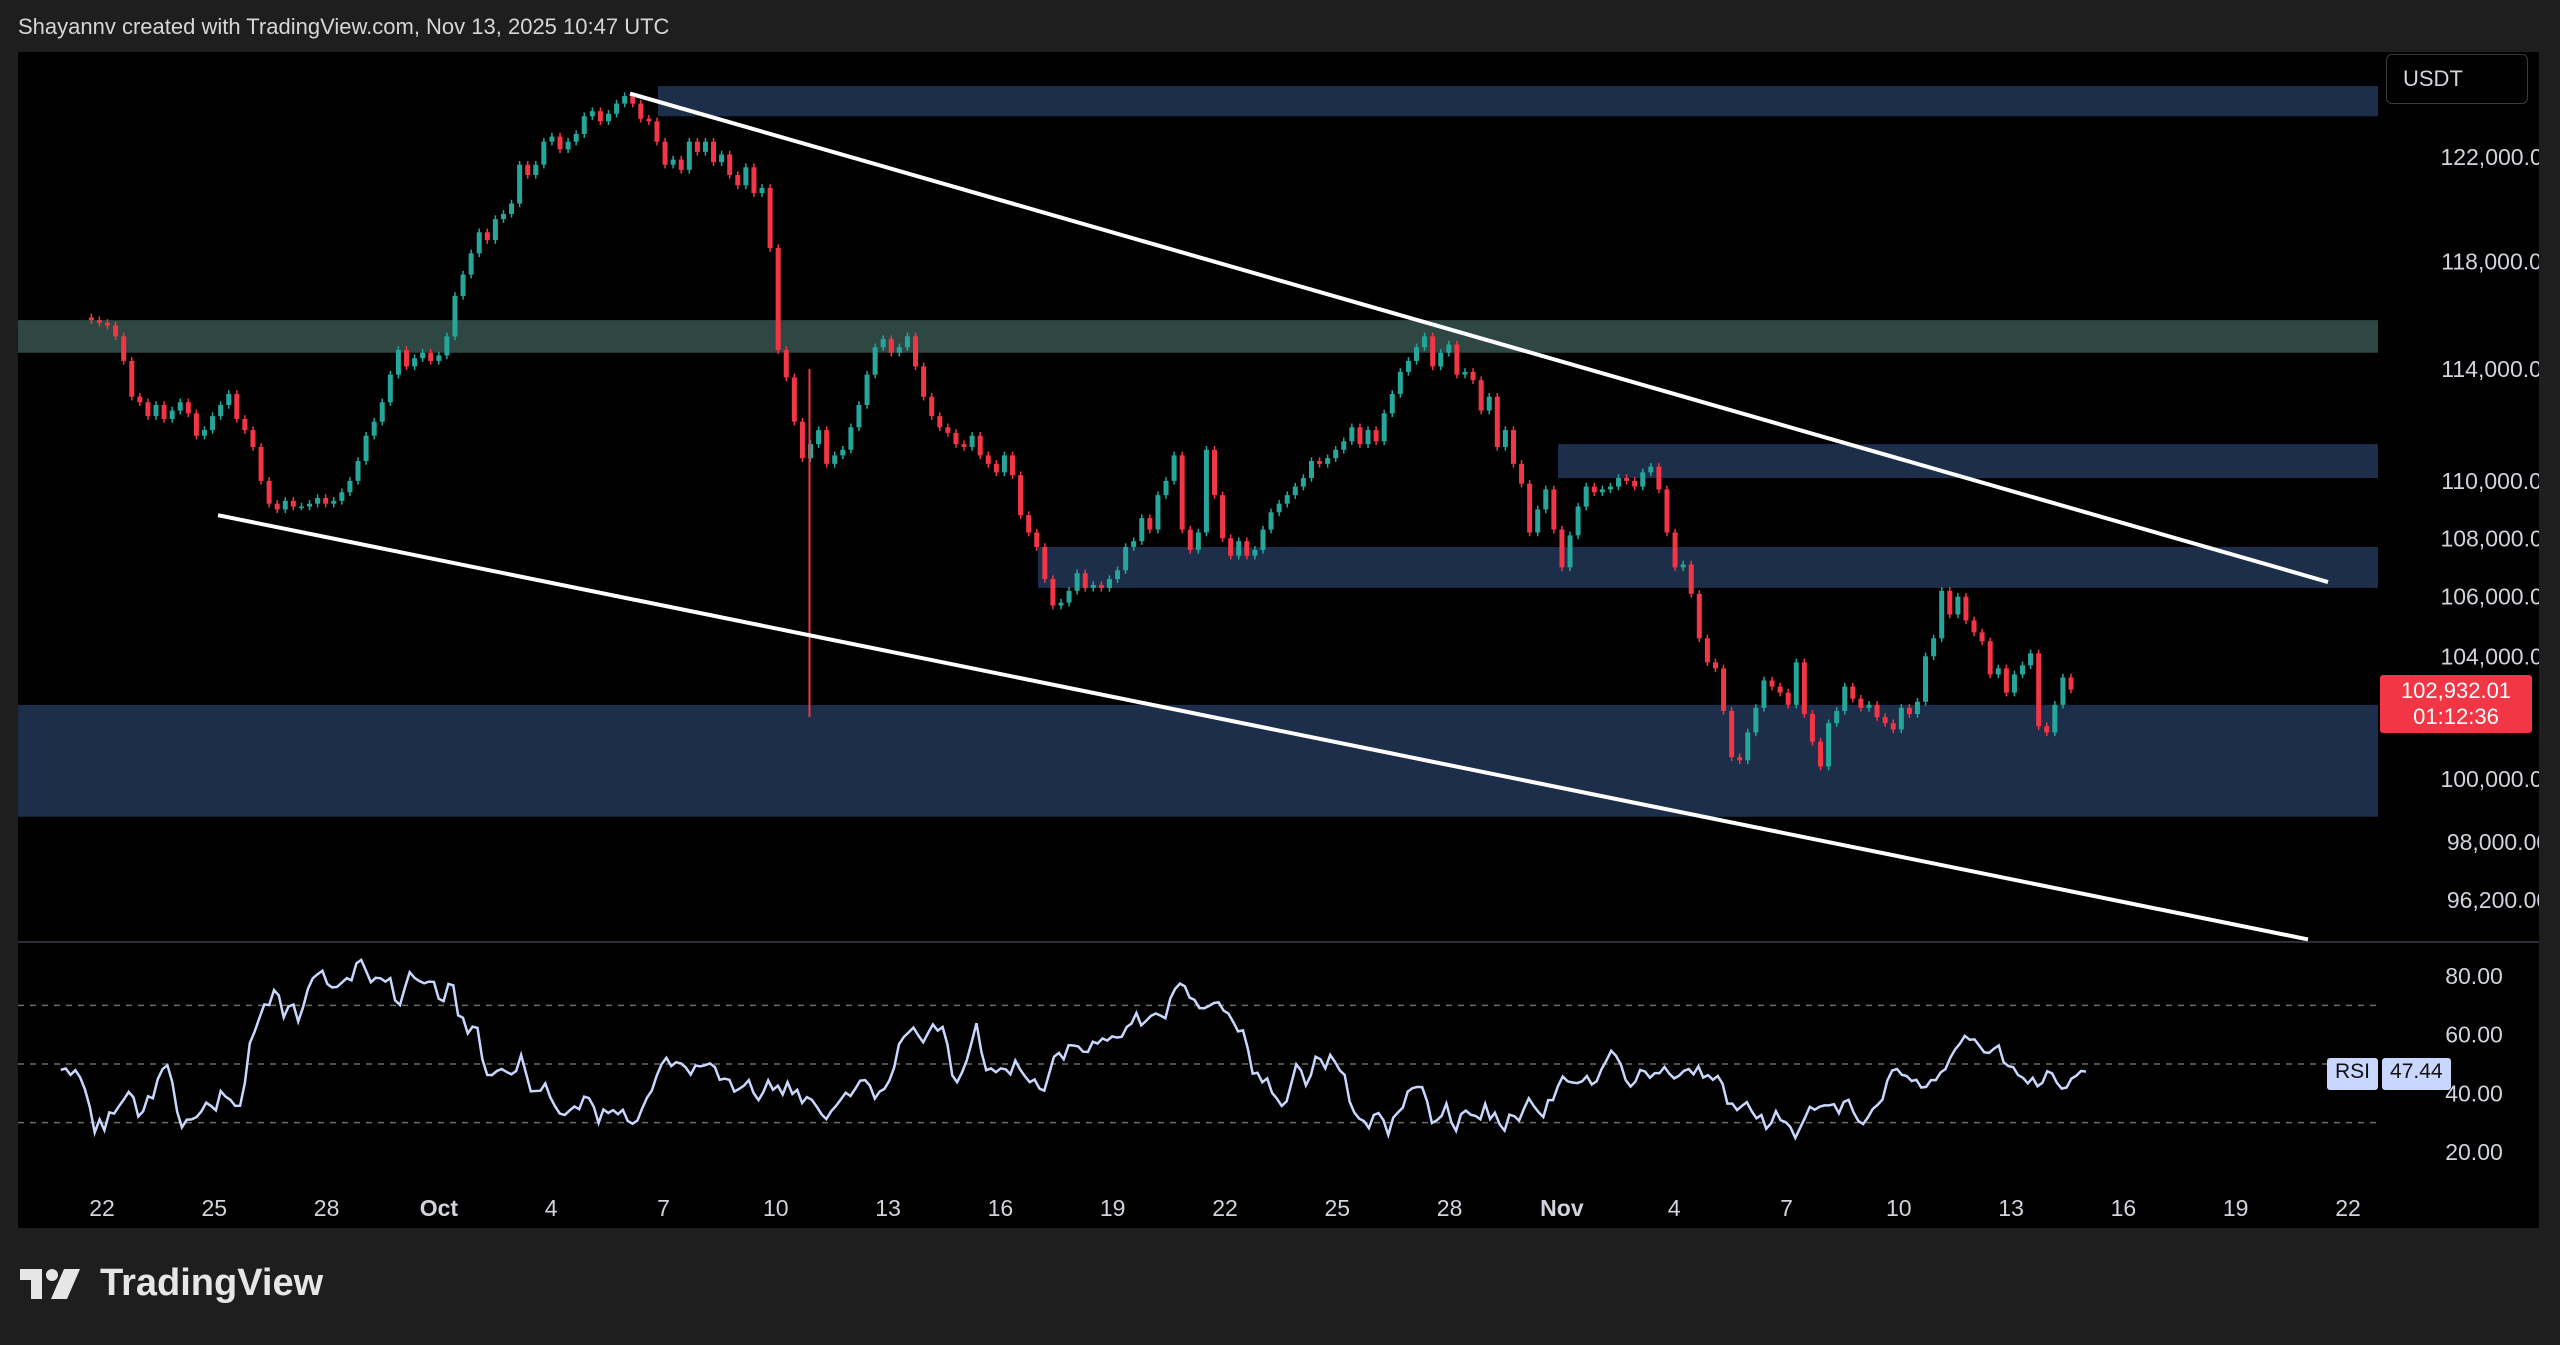 This screenshot has height=1345, width=2560. What do you see at coordinates (2474, 1064) in the screenshot?
I see `rsi-axis: 80.00 60.00 40.00 20.00` at bounding box center [2474, 1064].